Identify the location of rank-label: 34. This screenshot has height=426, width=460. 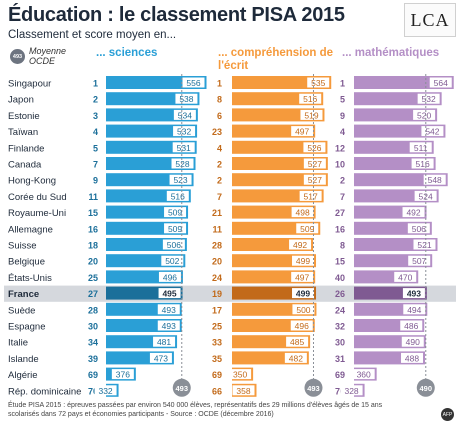
(93, 343).